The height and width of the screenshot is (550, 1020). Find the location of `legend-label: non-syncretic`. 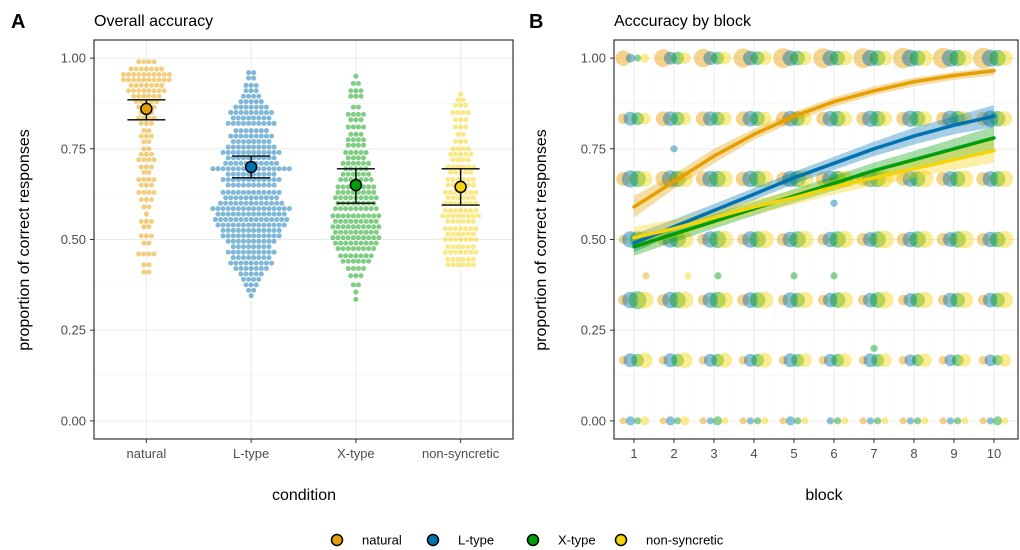

legend-label: non-syncretic is located at coordinates (685, 540).